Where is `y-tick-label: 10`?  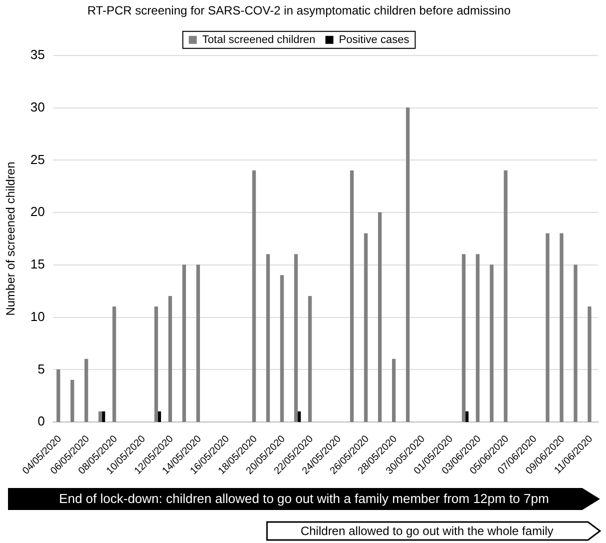 y-tick-label: 10 is located at coordinates (37, 316).